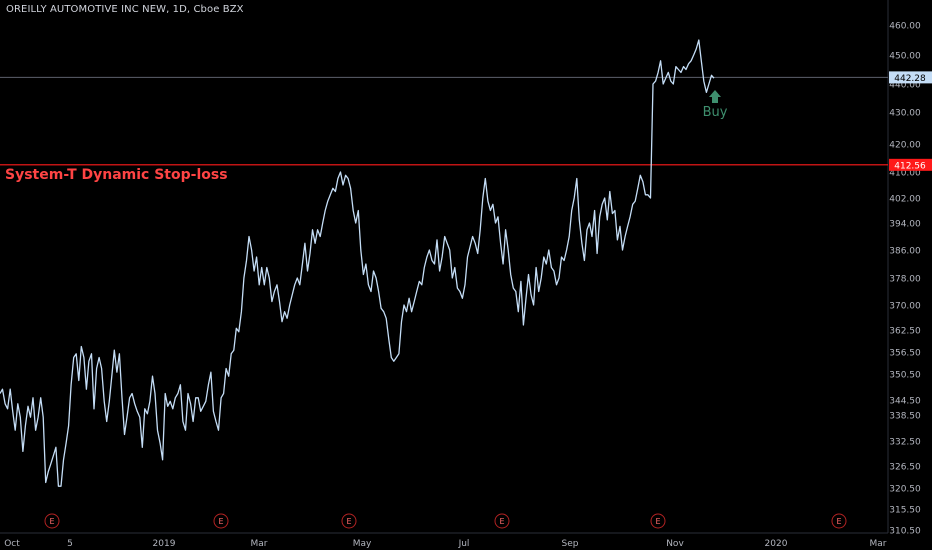  What do you see at coordinates (905, 57) in the screenshot?
I see `y-tick-label: 450.00` at bounding box center [905, 57].